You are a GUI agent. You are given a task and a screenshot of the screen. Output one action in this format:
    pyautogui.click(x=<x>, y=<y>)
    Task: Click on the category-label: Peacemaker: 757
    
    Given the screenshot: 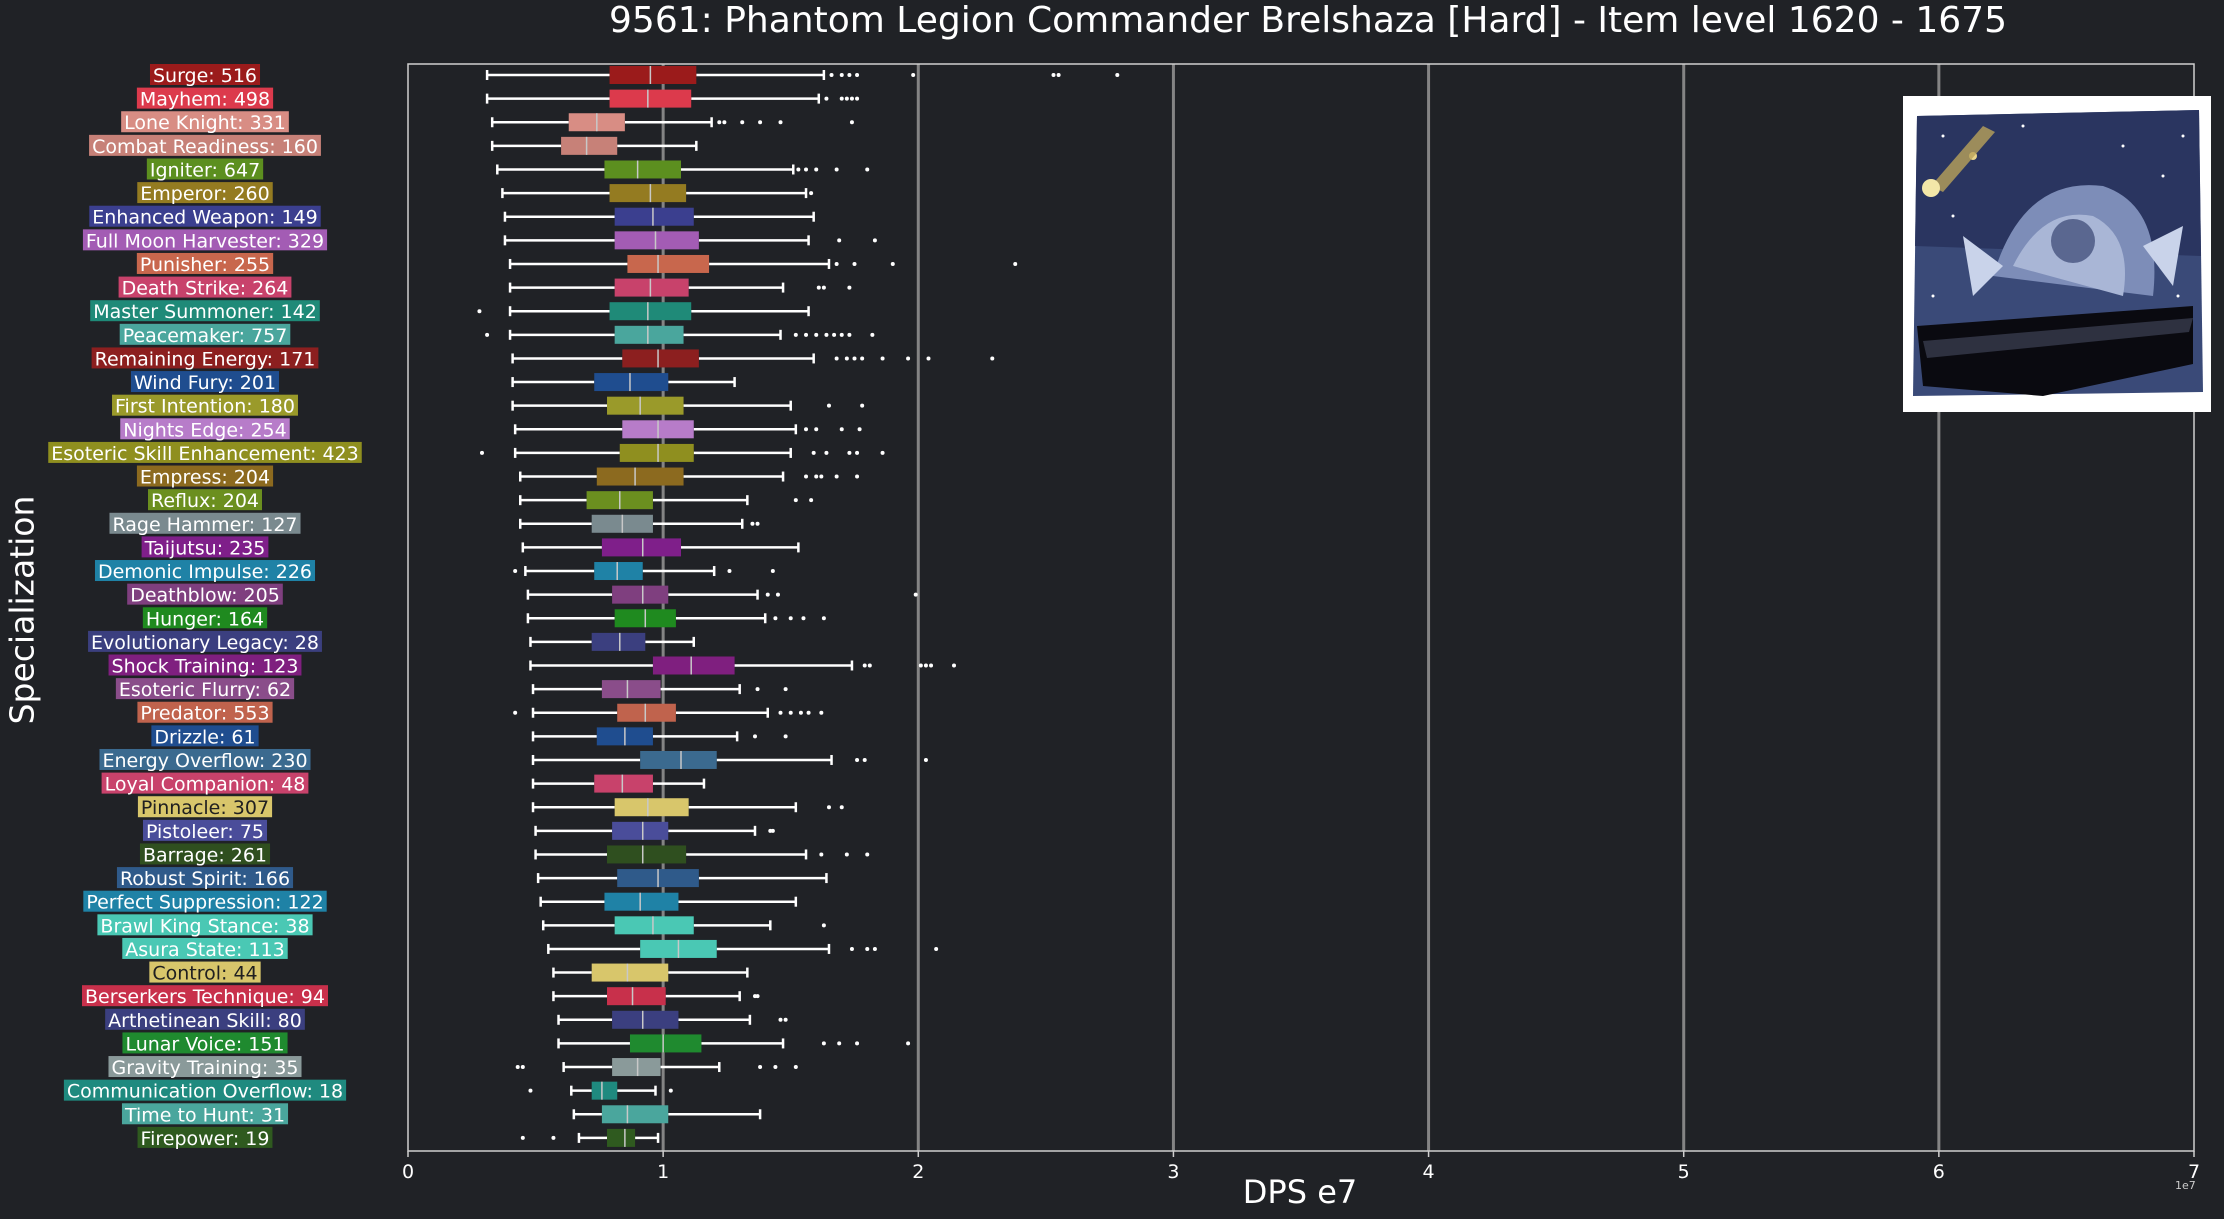 What is the action you would take?
    pyautogui.click(x=205, y=335)
    